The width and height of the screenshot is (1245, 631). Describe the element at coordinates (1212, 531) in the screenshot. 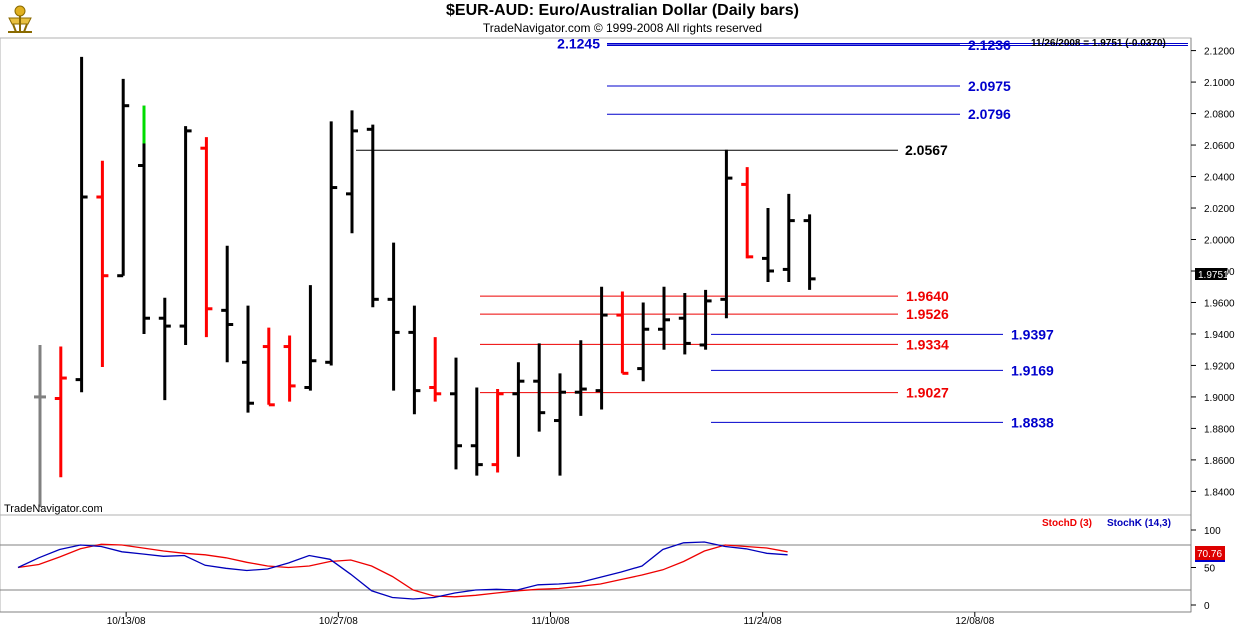

I see `stochastic-tick-label: 100` at that location.